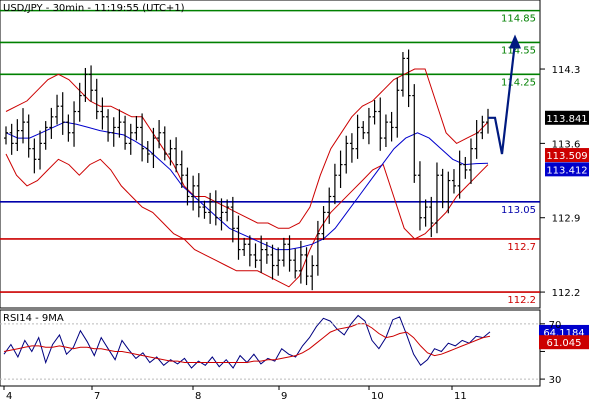 This screenshot has height=400, width=590. I want to click on price-tick-label: 112.9, so click(566, 219).